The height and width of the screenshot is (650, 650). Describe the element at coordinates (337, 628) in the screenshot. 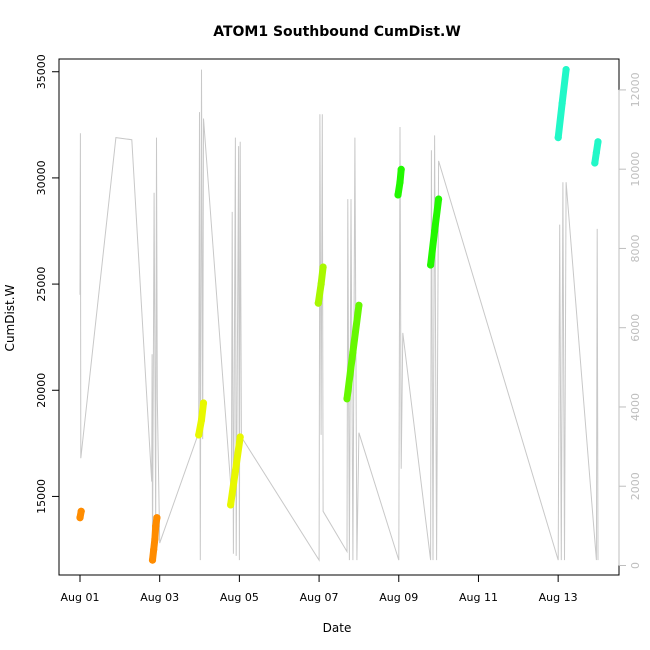

I see `x-axis-label: Date` at that location.